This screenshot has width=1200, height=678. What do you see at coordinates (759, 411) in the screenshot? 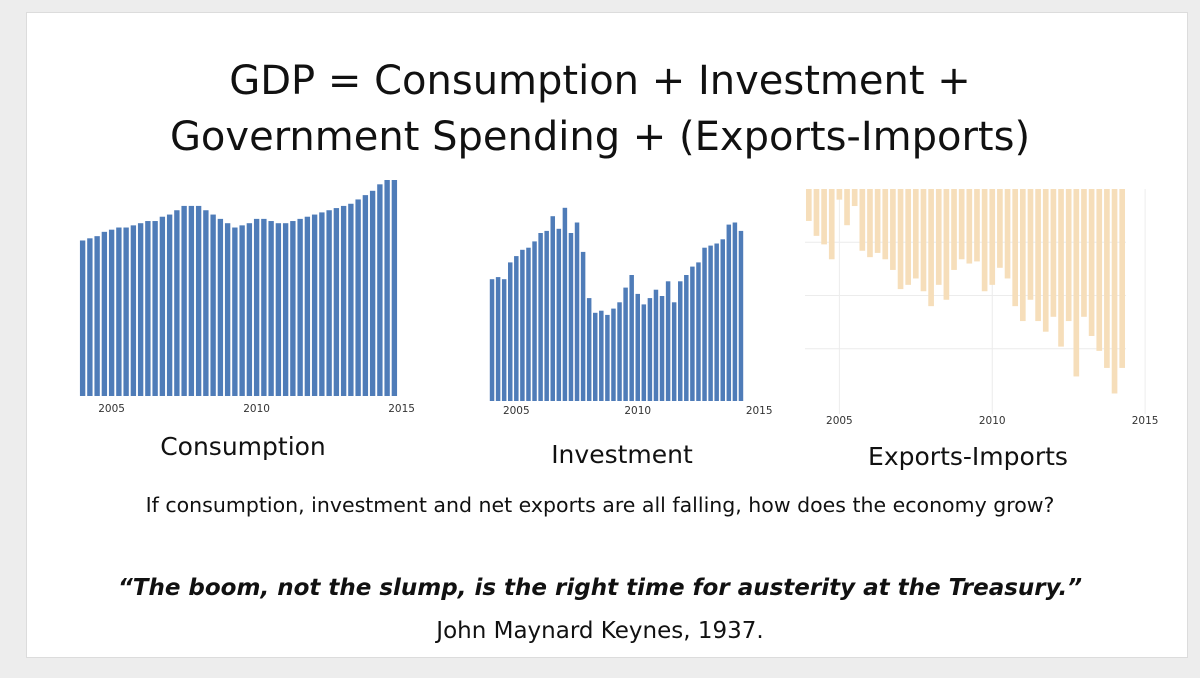
I see `investment-x-tick-label: 2015` at bounding box center [759, 411].